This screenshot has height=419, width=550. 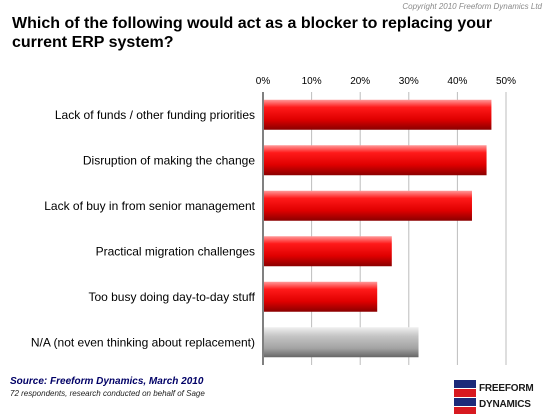 I want to click on x-tick-label: 10%, so click(x=312, y=81).